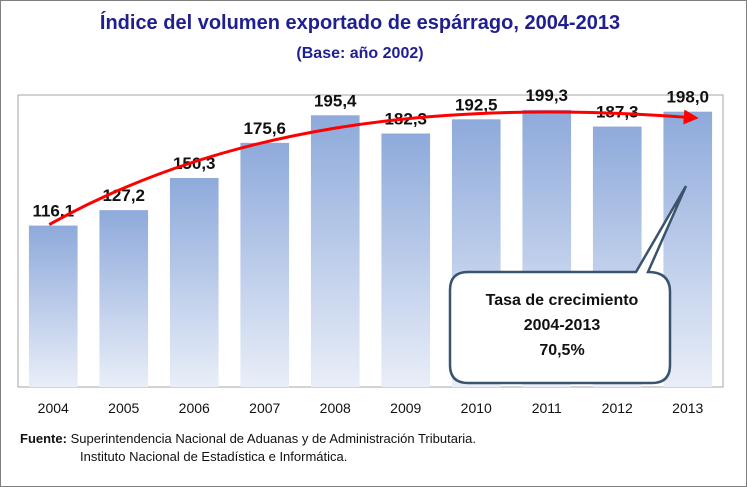  I want to click on x-tick-label-2013: 2013, so click(687, 408).